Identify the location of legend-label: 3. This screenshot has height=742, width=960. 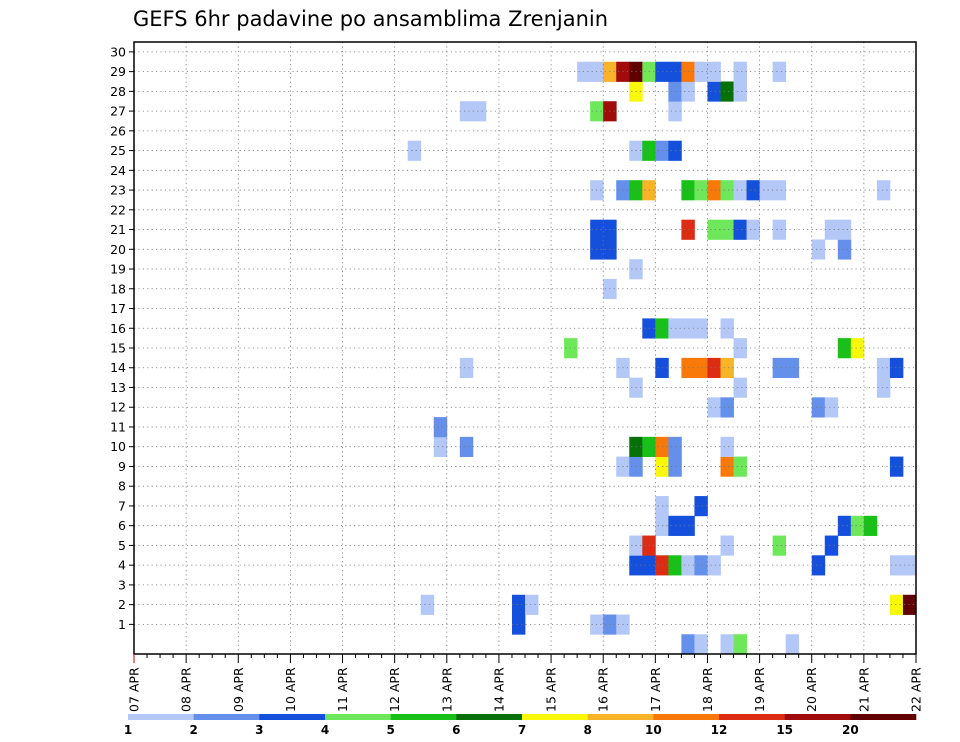
(259, 730).